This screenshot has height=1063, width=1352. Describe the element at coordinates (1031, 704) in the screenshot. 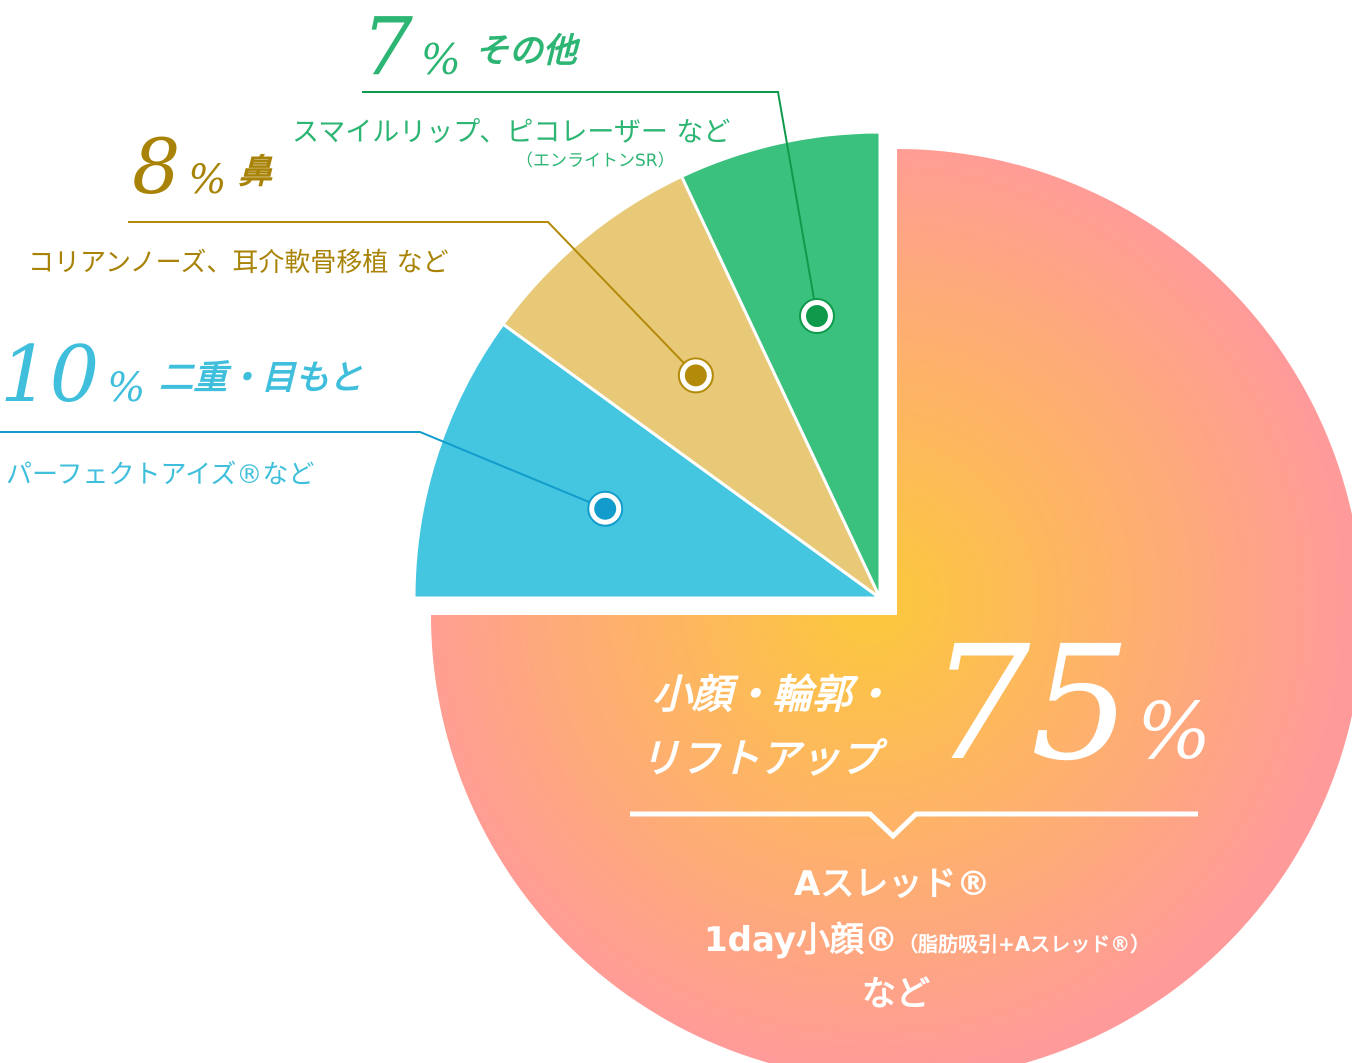

I see `value-label-face: 75` at that location.